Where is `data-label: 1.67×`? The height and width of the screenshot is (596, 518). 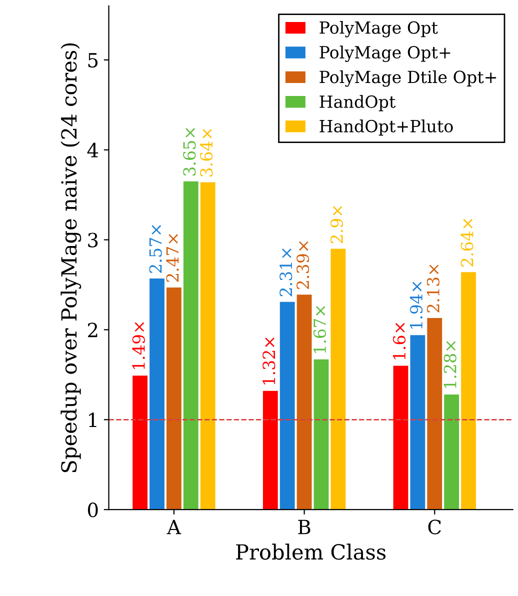
data-label: 1.67× is located at coordinates (319, 329).